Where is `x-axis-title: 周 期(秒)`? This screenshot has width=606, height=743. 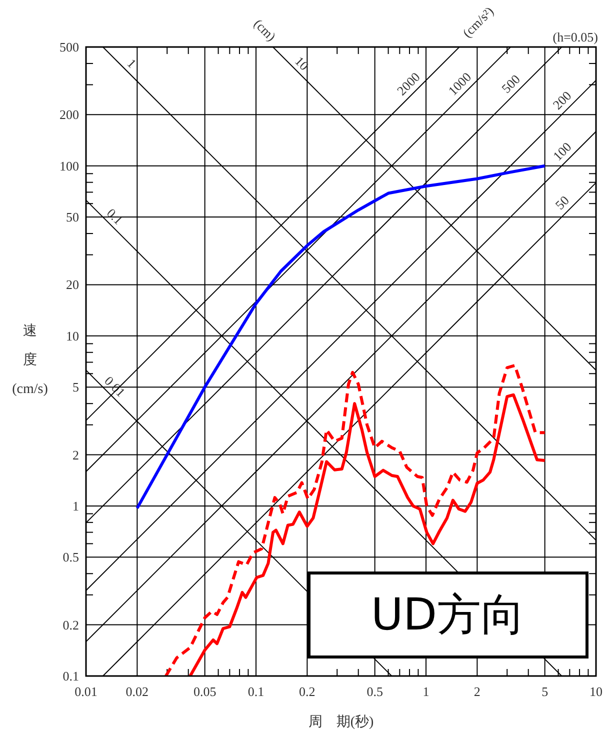
x-axis-title: 周 期(秒) is located at coordinates (341, 722).